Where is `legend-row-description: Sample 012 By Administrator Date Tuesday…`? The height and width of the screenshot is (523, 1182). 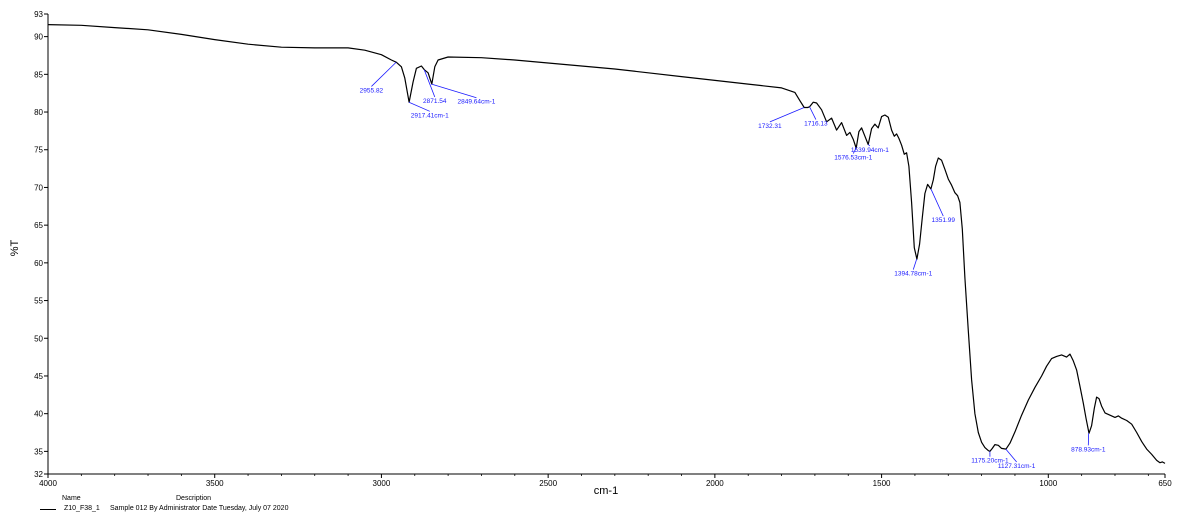
legend-row-description: Sample 012 By Administrator Date Tuesday… is located at coordinates (199, 508).